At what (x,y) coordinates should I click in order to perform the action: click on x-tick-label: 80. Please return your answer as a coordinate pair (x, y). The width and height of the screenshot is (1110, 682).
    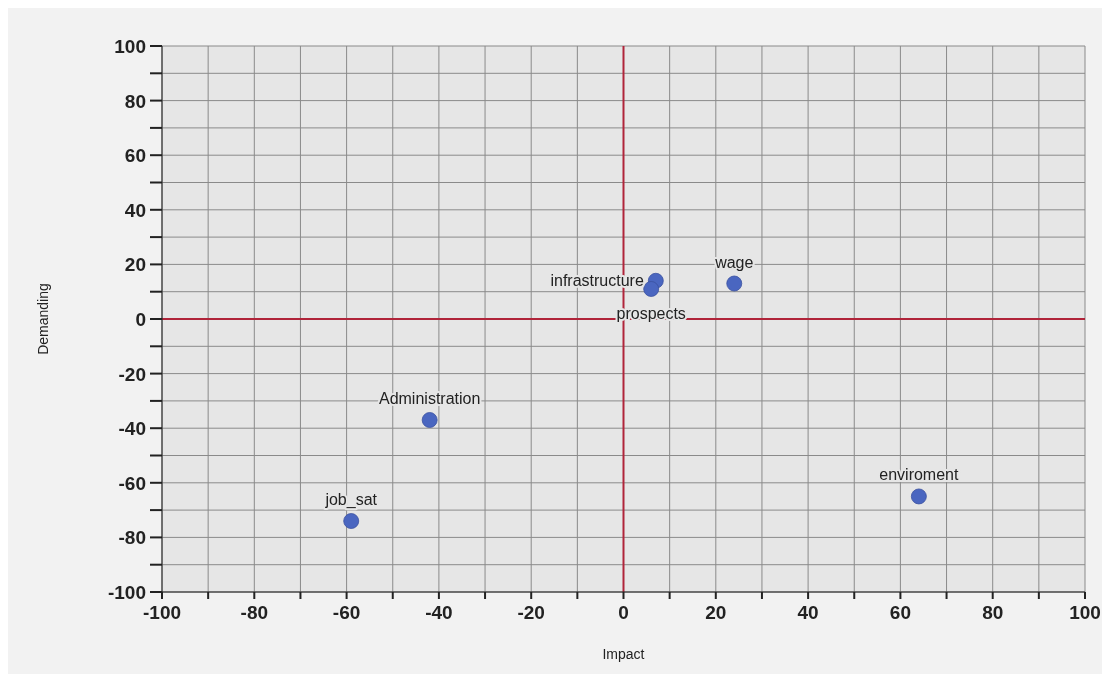
    Looking at the image, I should click on (993, 612).